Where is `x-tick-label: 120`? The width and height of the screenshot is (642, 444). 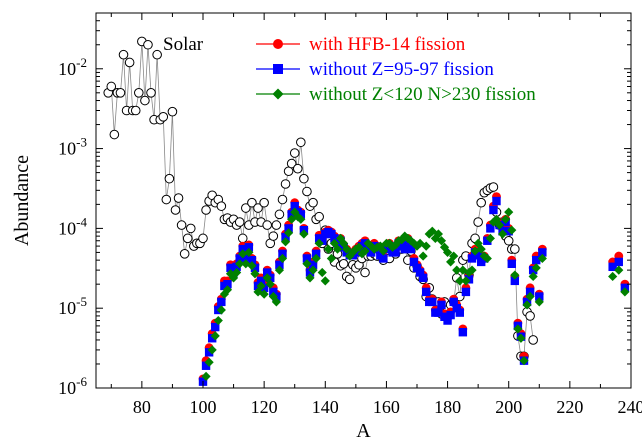 x-tick-label: 120 is located at coordinates (264, 407).